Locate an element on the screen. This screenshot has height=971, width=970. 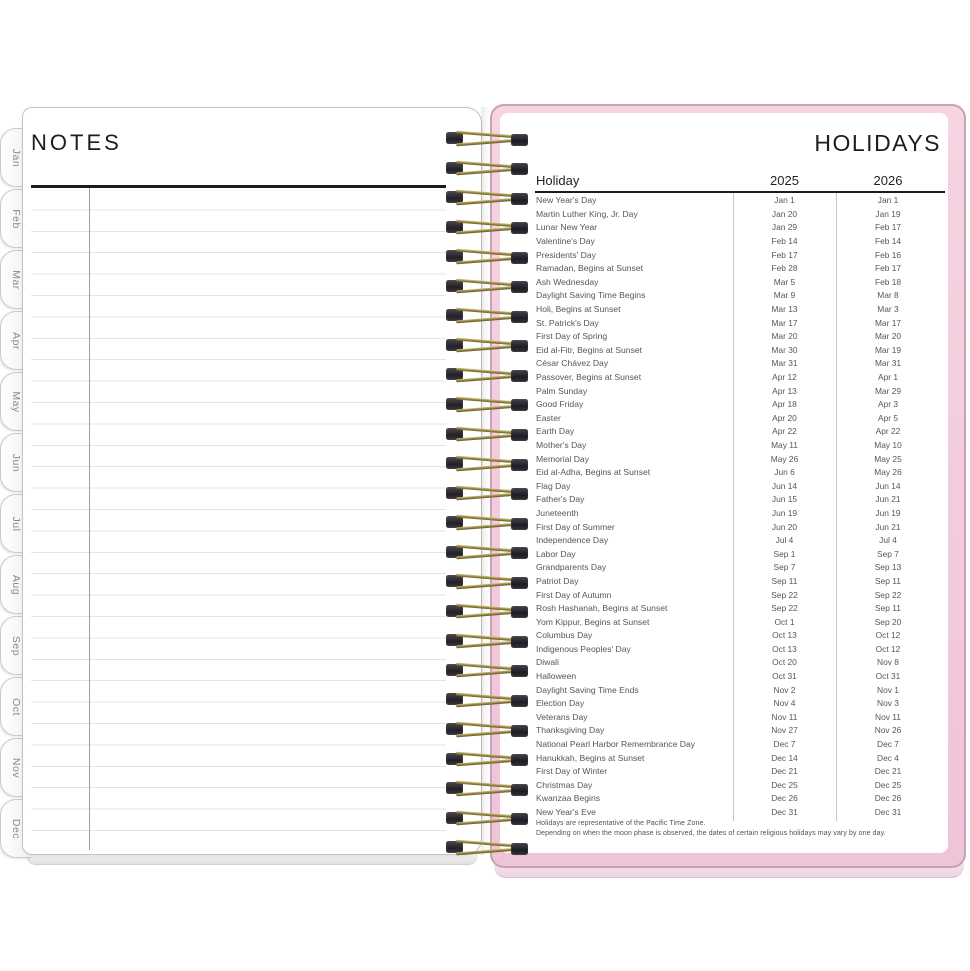
date-2025: Mar 30 is located at coordinates (784, 349).